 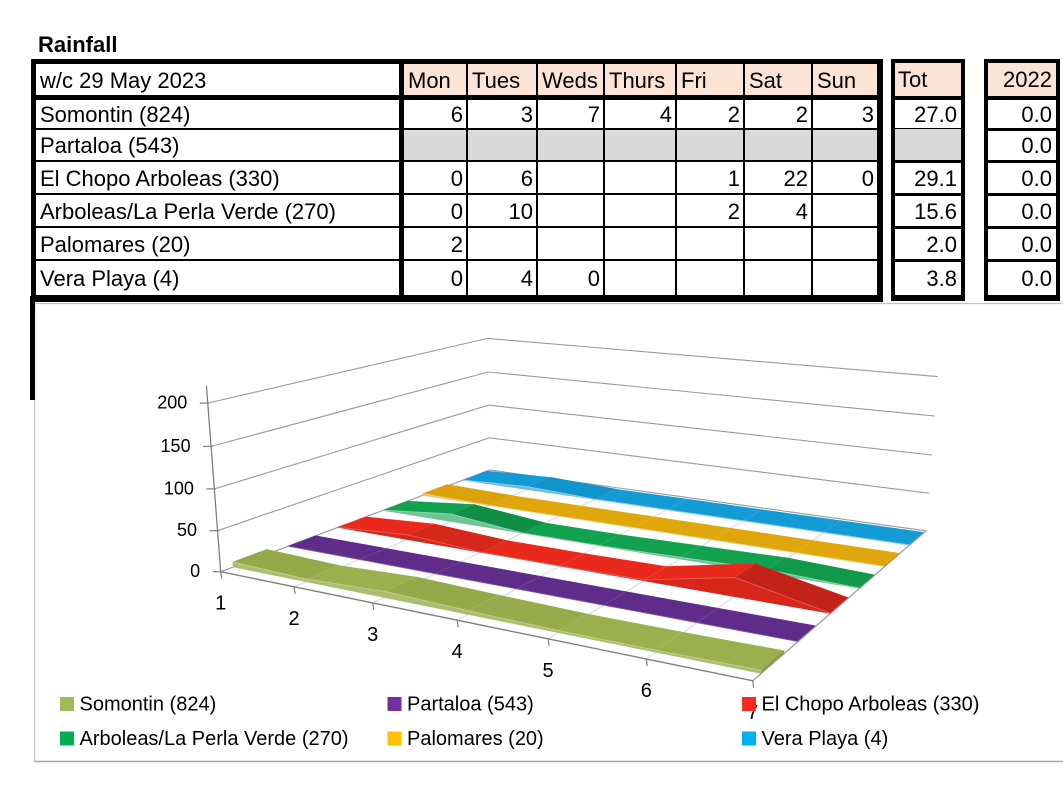 I want to click on svg-text: El Chopo Arboleas (330), so click(x=871, y=705).